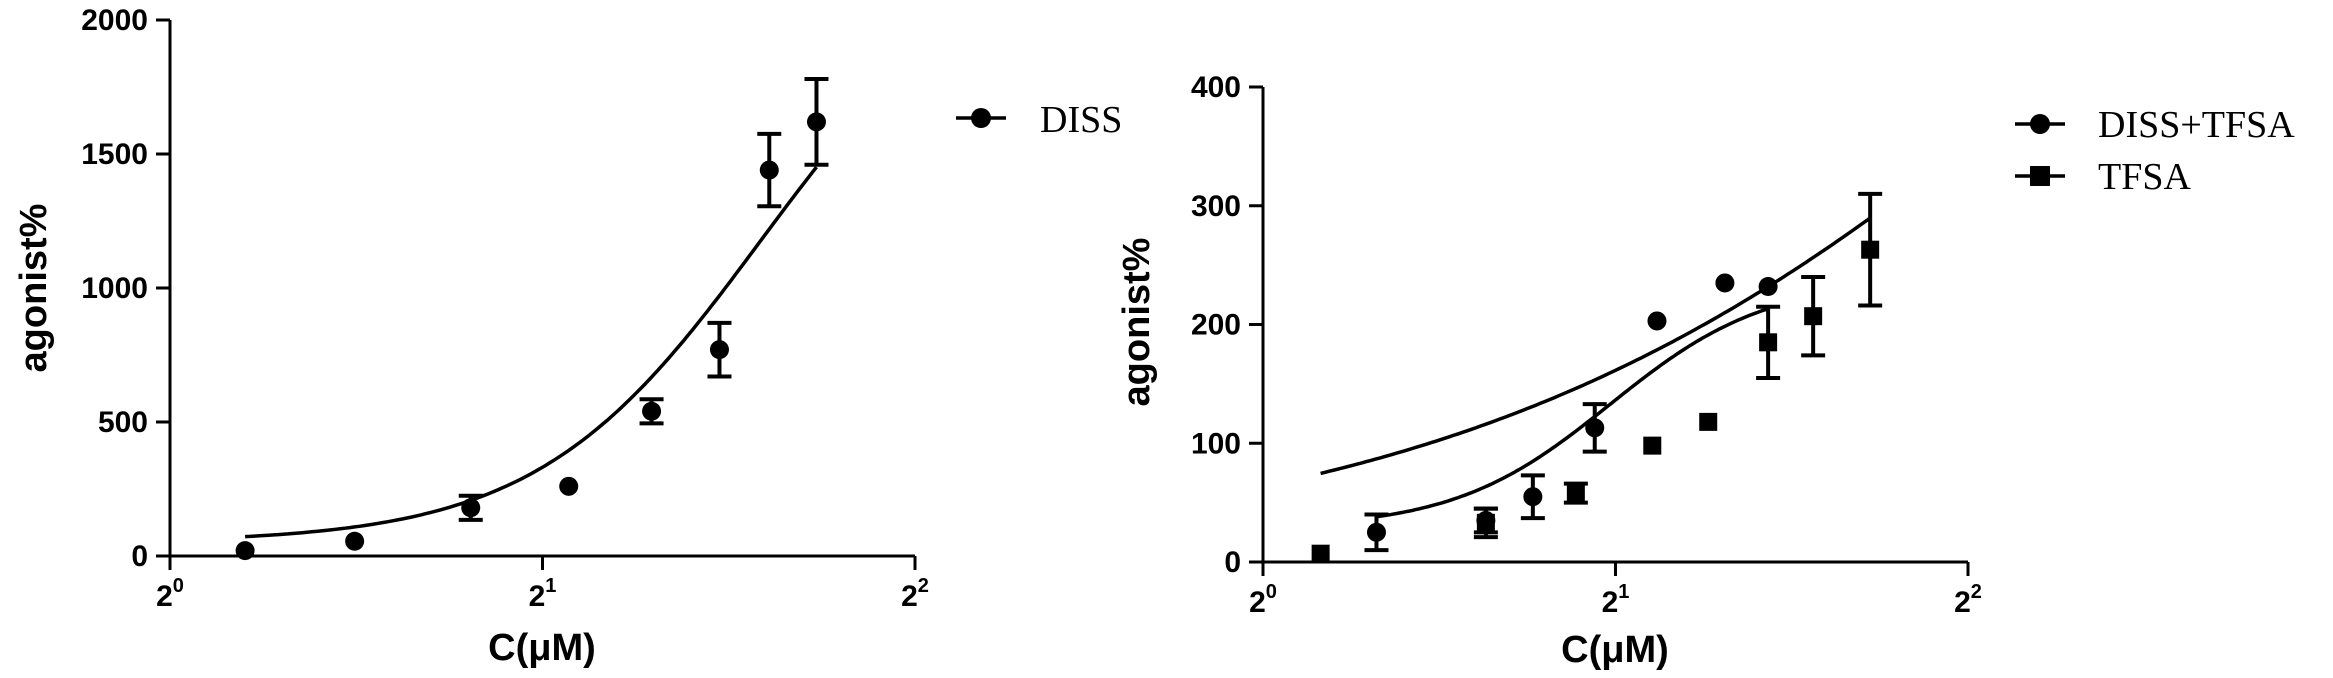 This screenshot has height=678, width=2333. I want to click on y-tick-label: 300, so click(1216, 206).